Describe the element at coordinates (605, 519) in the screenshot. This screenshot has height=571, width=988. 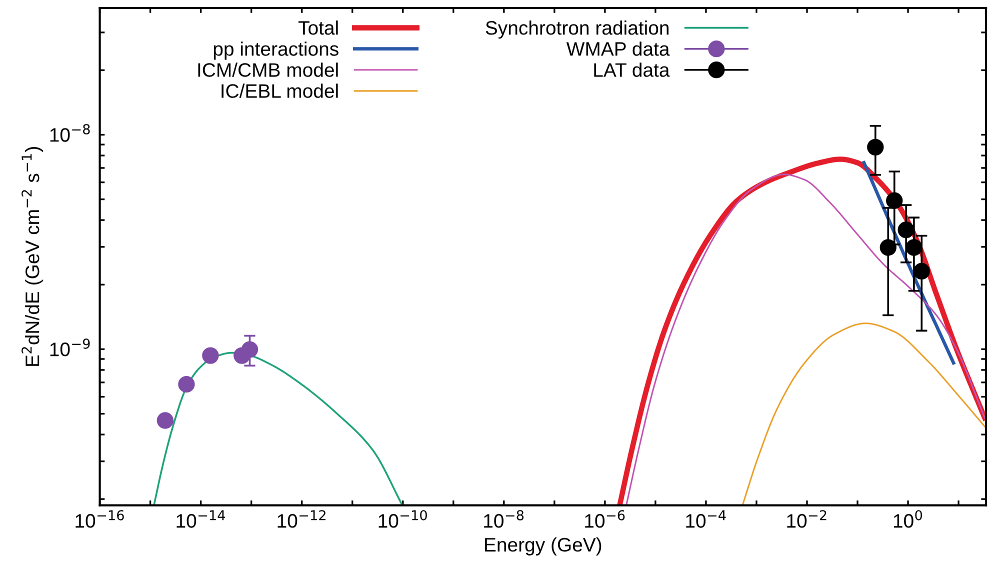
I see `x-tick-label: 10$^{−6}$` at that location.